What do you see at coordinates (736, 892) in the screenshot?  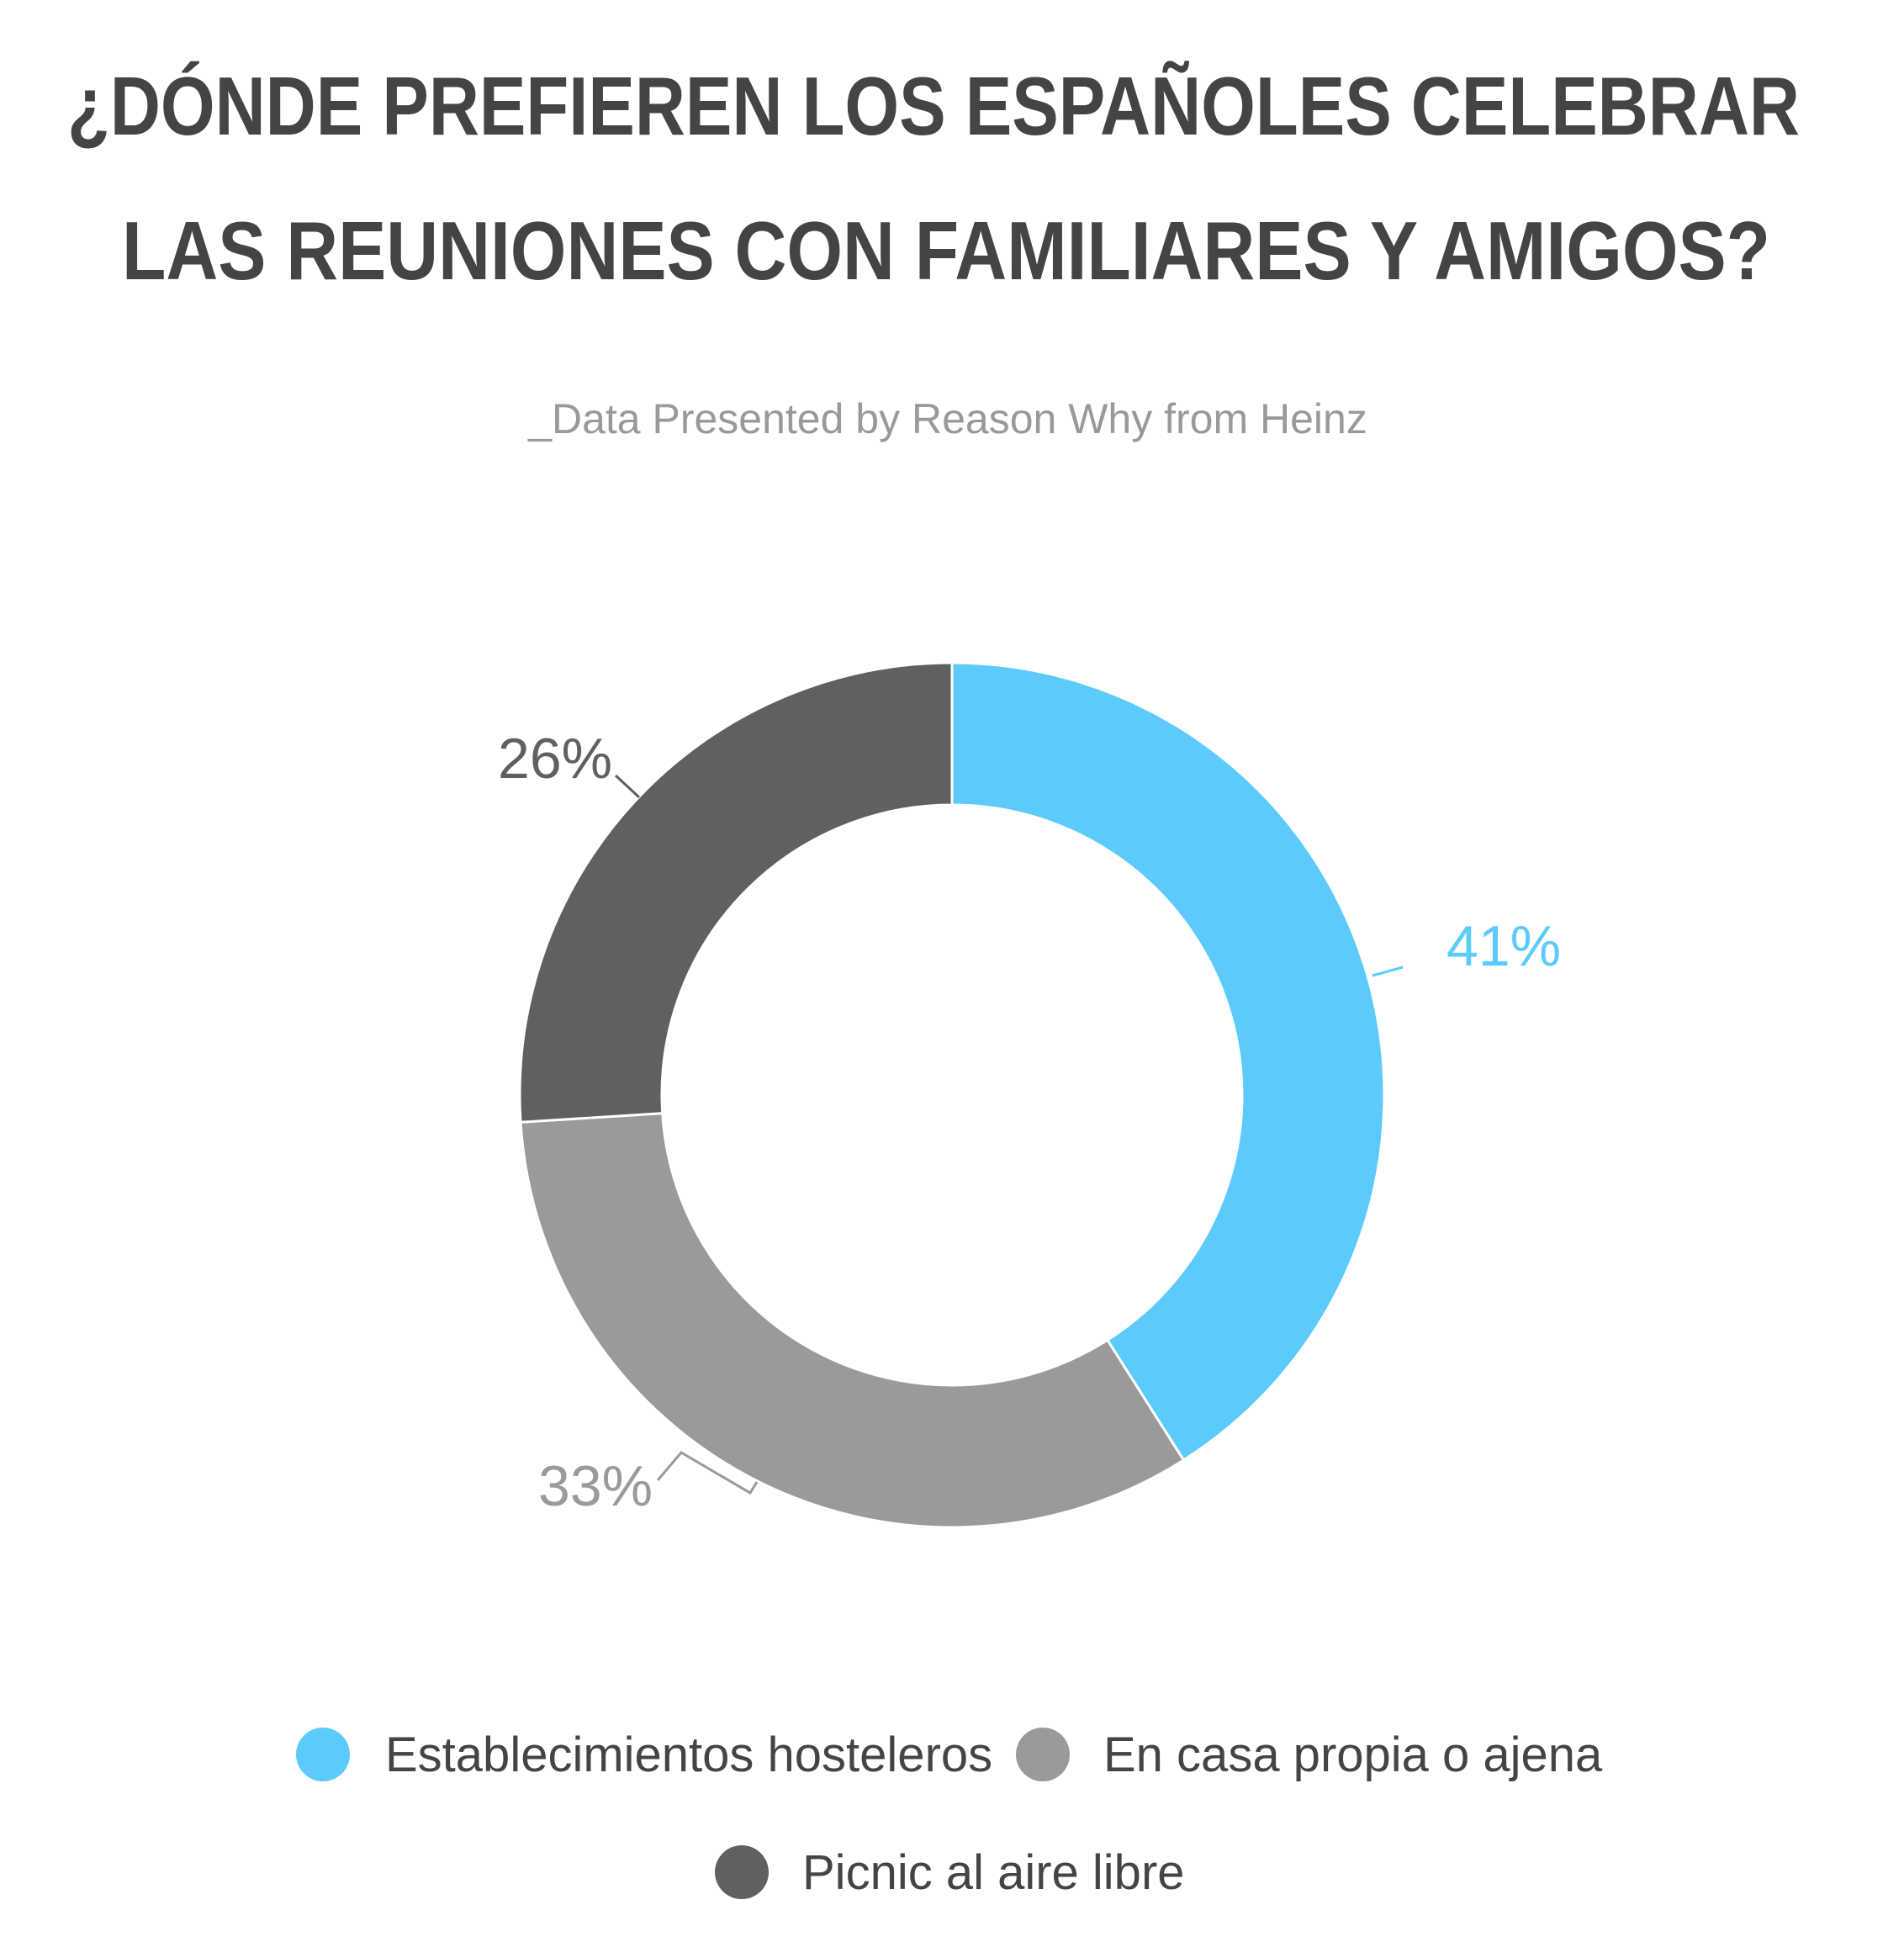 I see `slice-picnic-al-aire-libre` at bounding box center [736, 892].